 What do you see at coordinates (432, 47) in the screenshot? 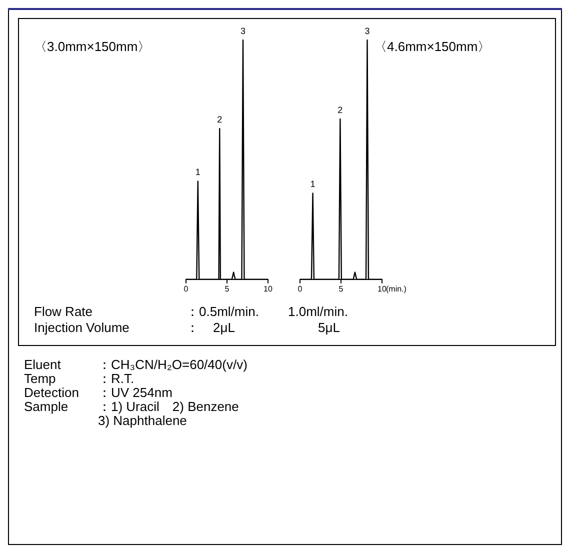
I see `text: 〈4.6mm×150mm〉` at bounding box center [432, 47].